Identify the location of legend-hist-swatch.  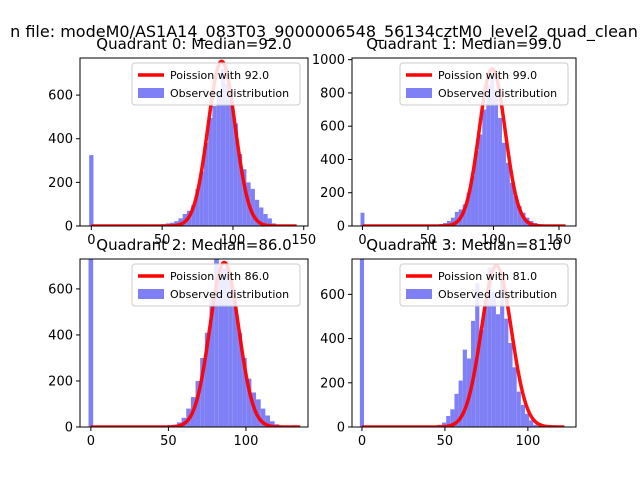
(151, 93).